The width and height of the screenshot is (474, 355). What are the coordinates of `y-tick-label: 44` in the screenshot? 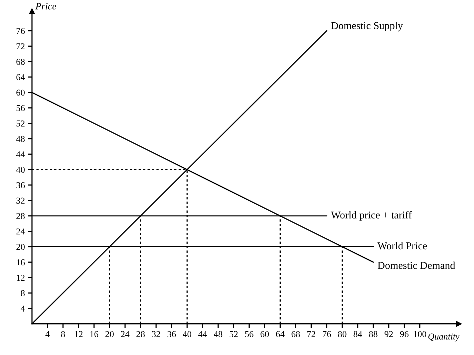 It's located at (21, 155).